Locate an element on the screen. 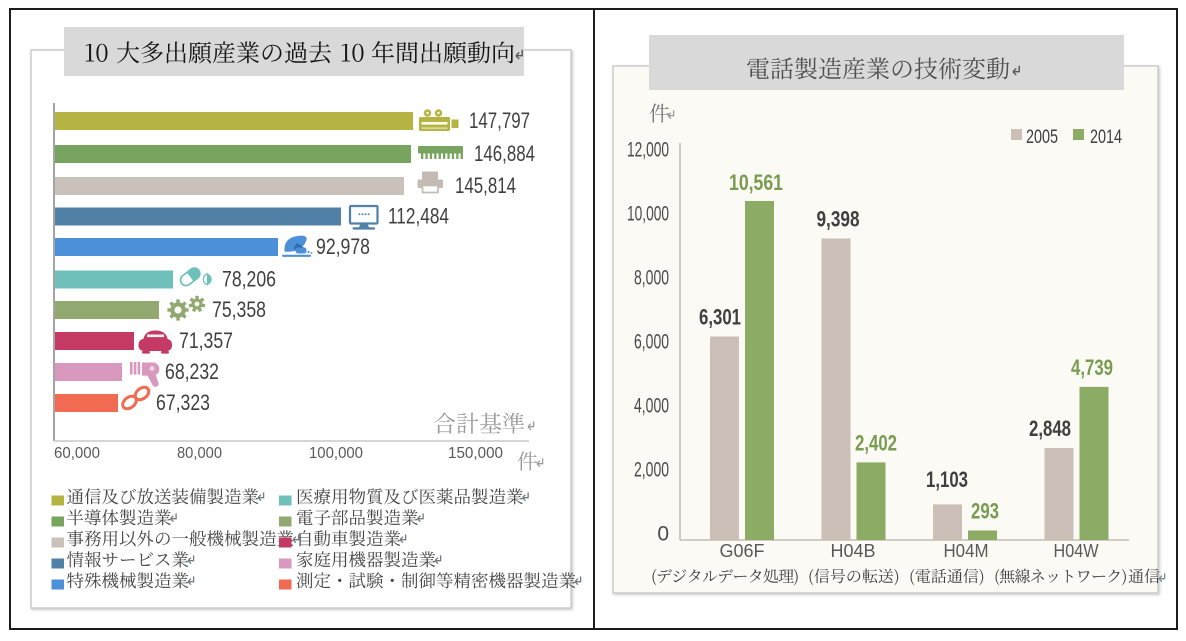 The height and width of the screenshot is (641, 1186). svg-text: 145,814 is located at coordinates (485, 185).